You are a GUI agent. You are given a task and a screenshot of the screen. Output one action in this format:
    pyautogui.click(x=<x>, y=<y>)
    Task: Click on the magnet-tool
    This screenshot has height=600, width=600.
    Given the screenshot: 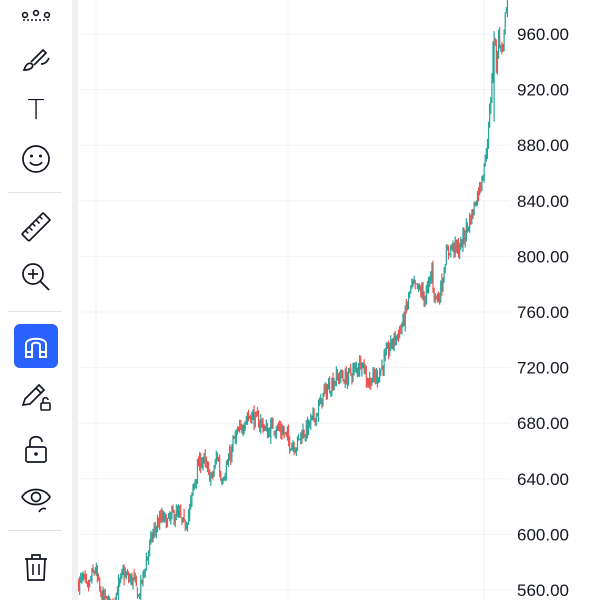 What is the action you would take?
    pyautogui.click(x=36, y=346)
    